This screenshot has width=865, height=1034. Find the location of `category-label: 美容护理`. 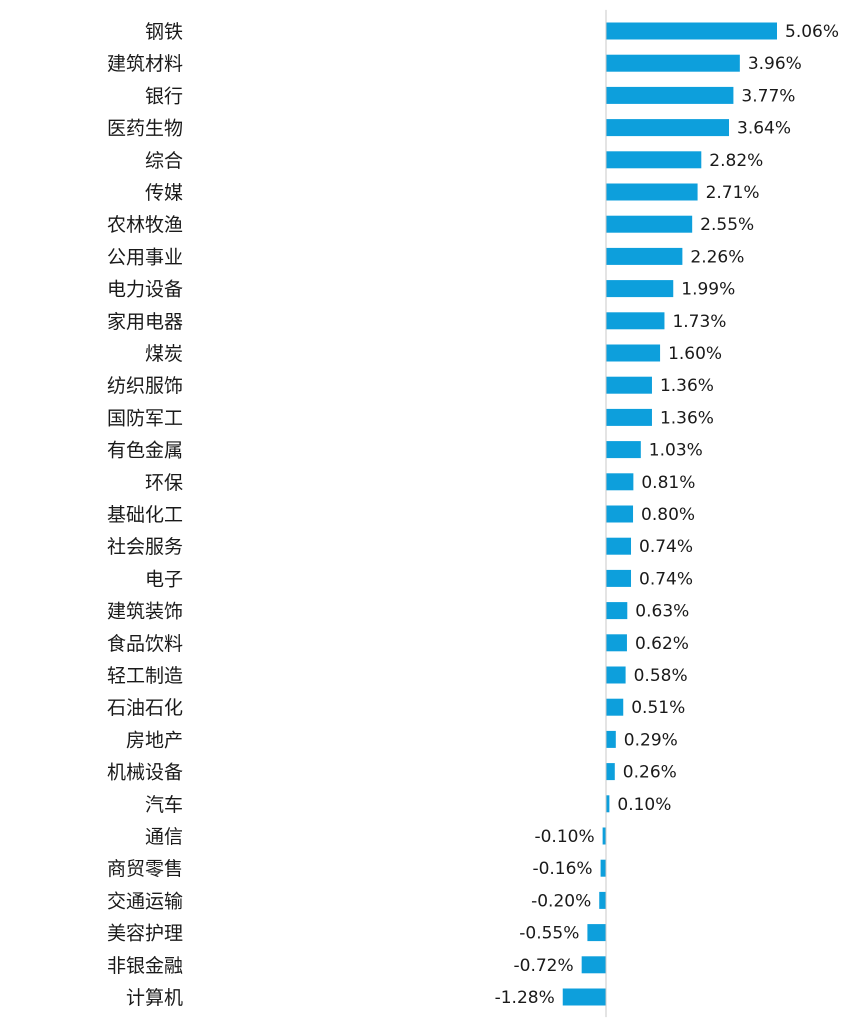

category-label: 美容护理 is located at coordinates (145, 934).